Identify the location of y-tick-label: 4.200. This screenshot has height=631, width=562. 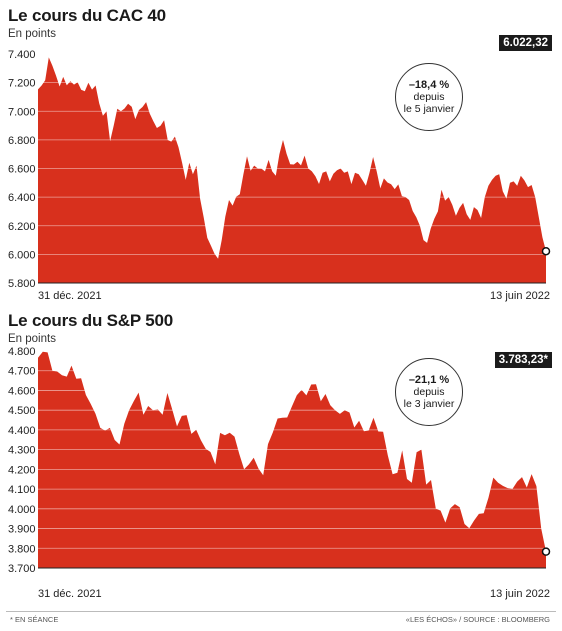
(22, 470).